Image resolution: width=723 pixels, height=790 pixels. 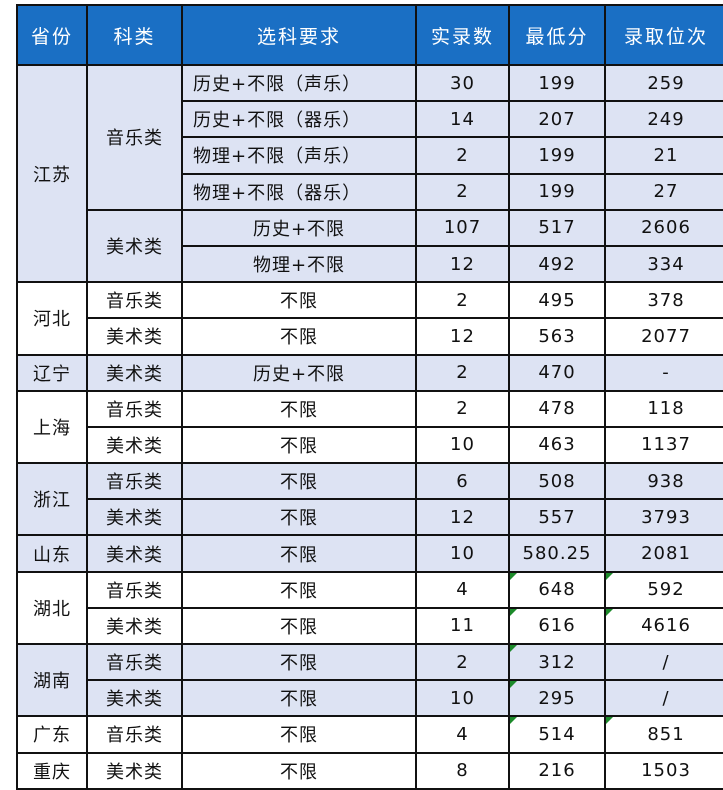 I want to click on min-score-cell: 514, so click(x=557, y=734).